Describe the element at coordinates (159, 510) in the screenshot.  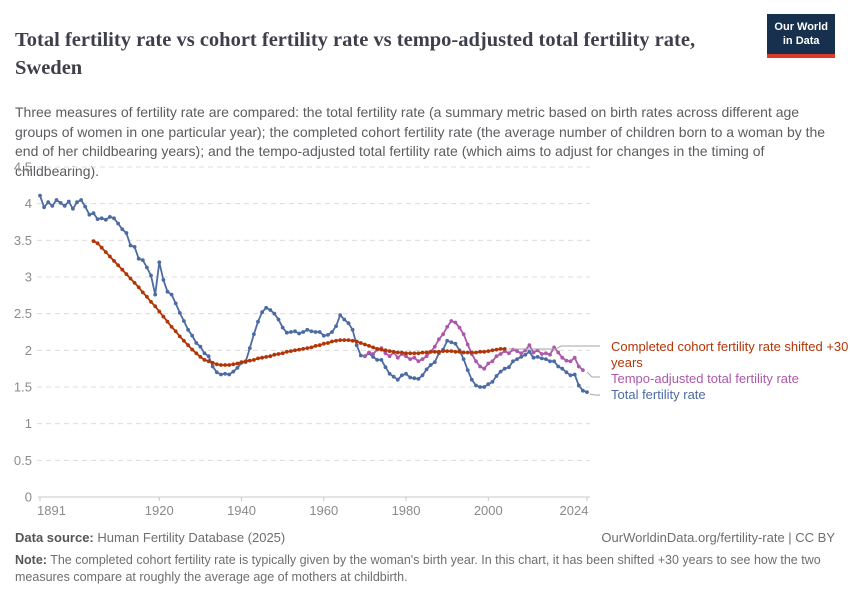
I see `svg-text: 1920` at that location.